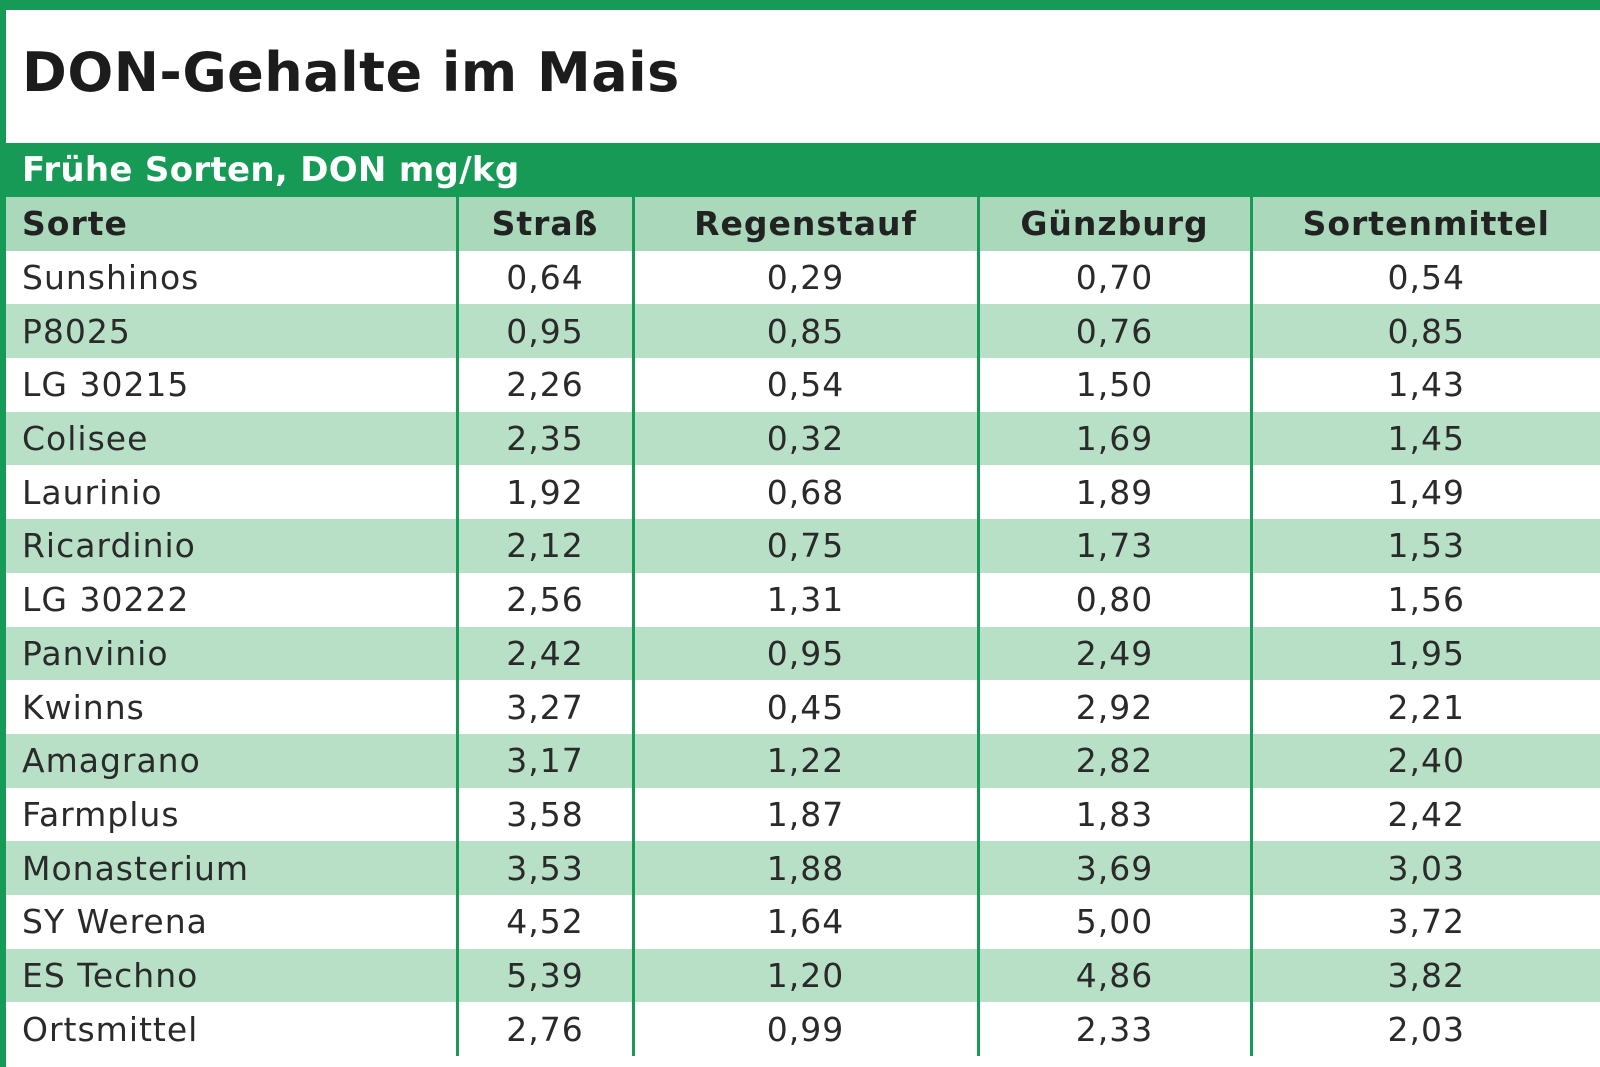  Describe the element at coordinates (546, 921) in the screenshot. I see `cell-strass: 4,52` at that location.